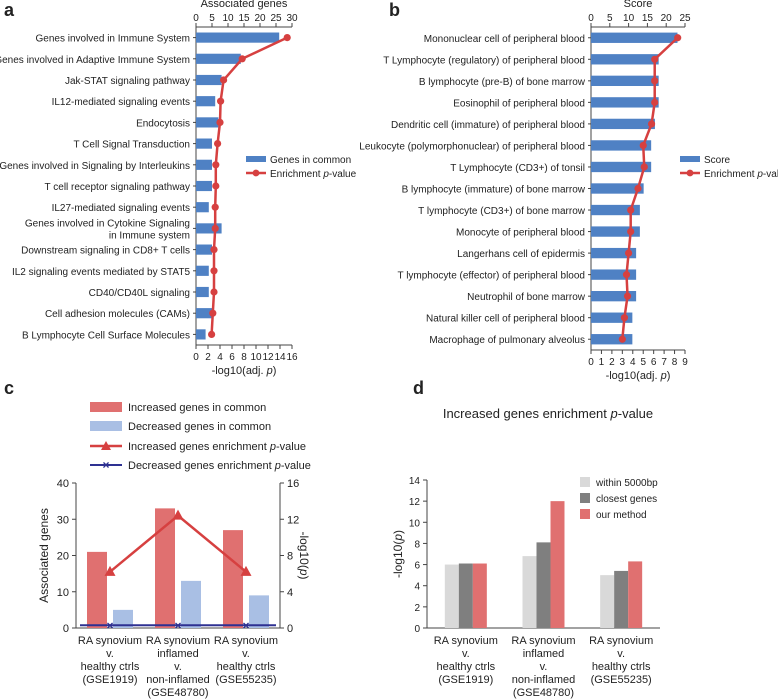 The height and width of the screenshot is (699, 778). I want to click on chart-title: Increased genes enrichment p-value, so click(548, 413).